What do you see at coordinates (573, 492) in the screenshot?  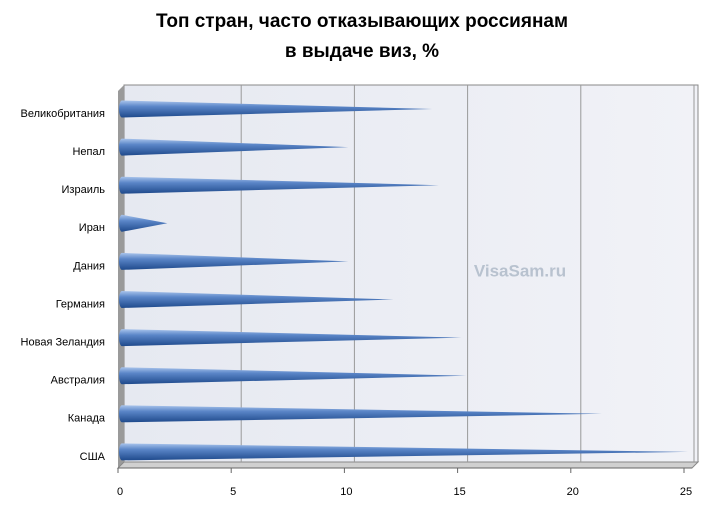 I see `x-tick-label: 20` at bounding box center [573, 492].